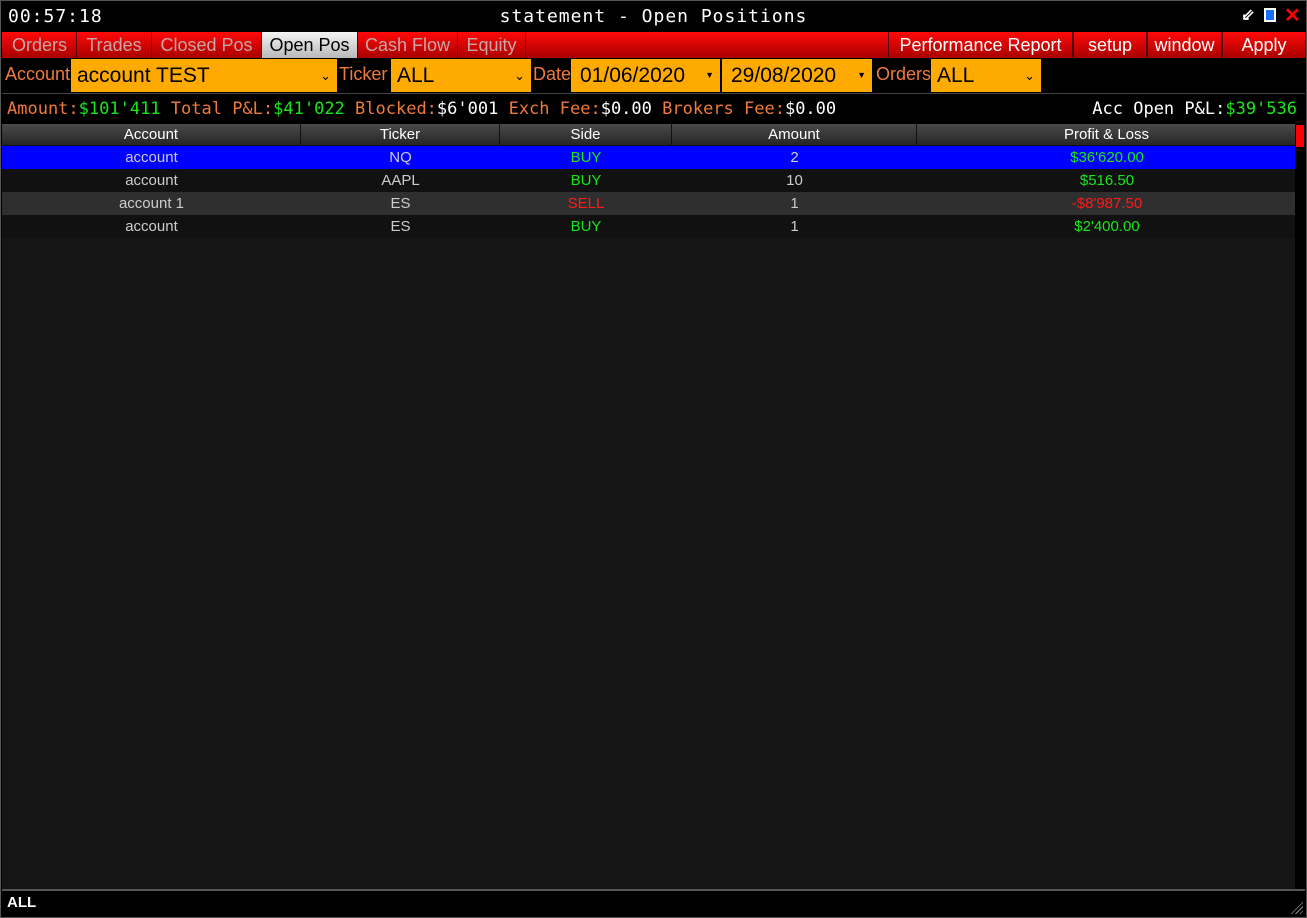  I want to click on minimize-icon: ⇙, so click(1248, 15).